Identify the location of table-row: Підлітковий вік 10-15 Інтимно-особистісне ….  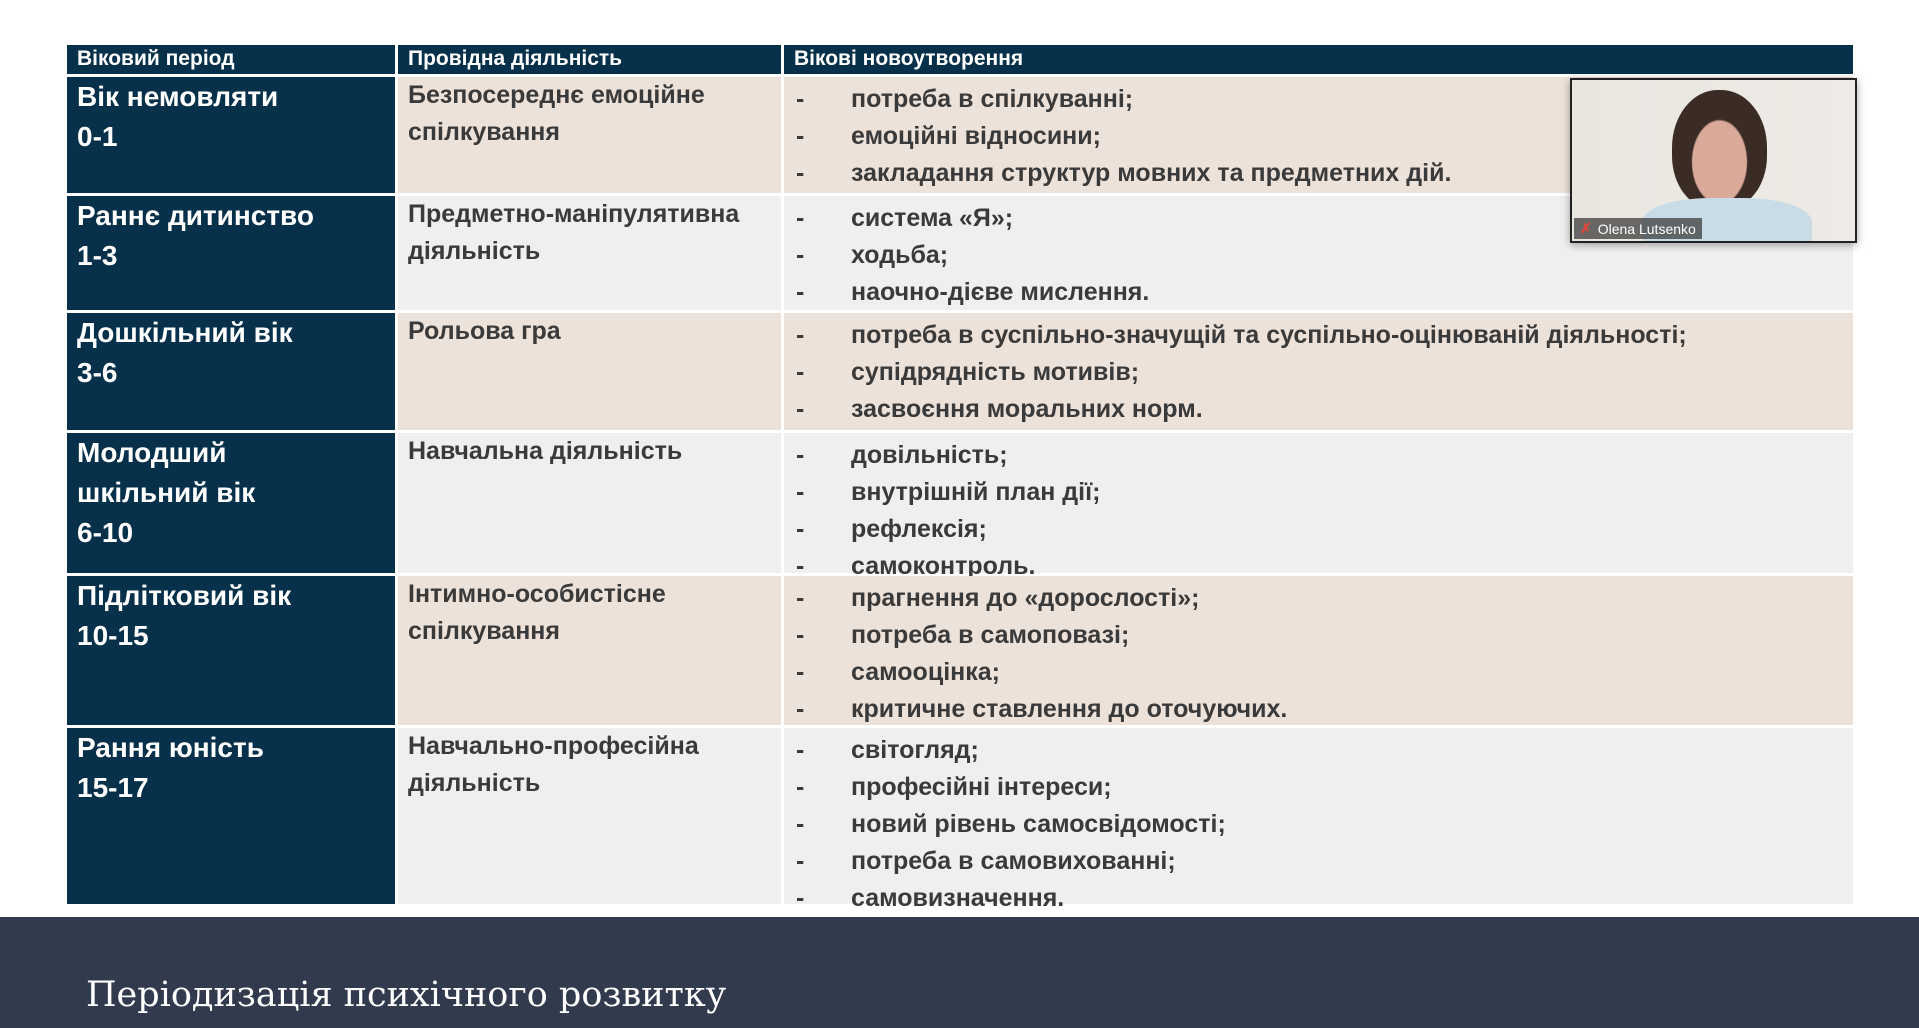
(960, 650).